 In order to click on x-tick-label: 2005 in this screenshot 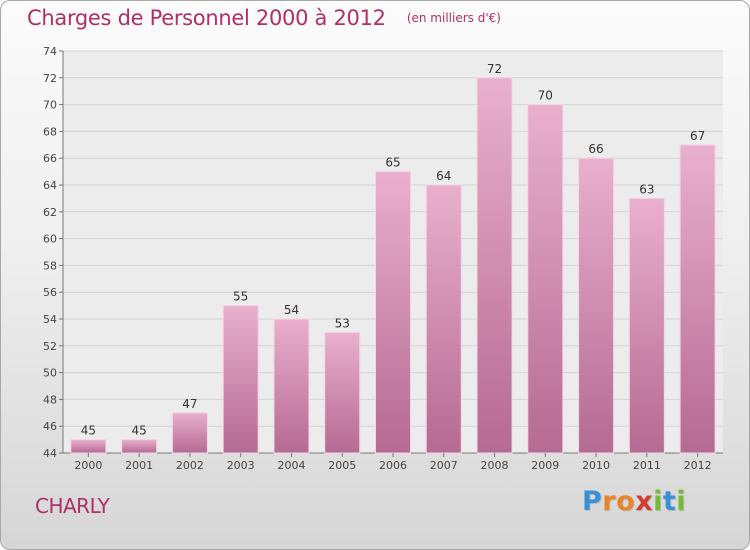, I will do `click(342, 465)`.